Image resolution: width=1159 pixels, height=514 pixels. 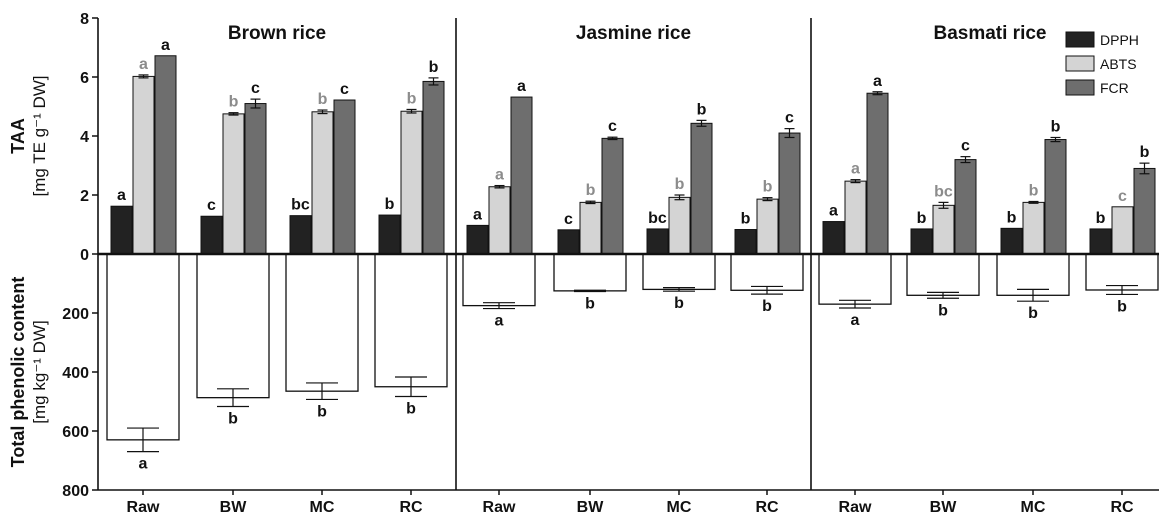 What do you see at coordinates (944, 506) in the screenshot?
I see `x-tick-label: BW` at bounding box center [944, 506].